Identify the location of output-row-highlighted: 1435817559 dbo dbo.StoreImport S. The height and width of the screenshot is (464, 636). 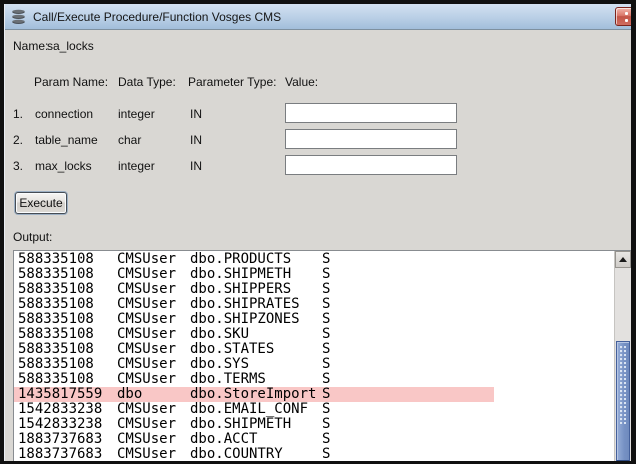
(254, 394).